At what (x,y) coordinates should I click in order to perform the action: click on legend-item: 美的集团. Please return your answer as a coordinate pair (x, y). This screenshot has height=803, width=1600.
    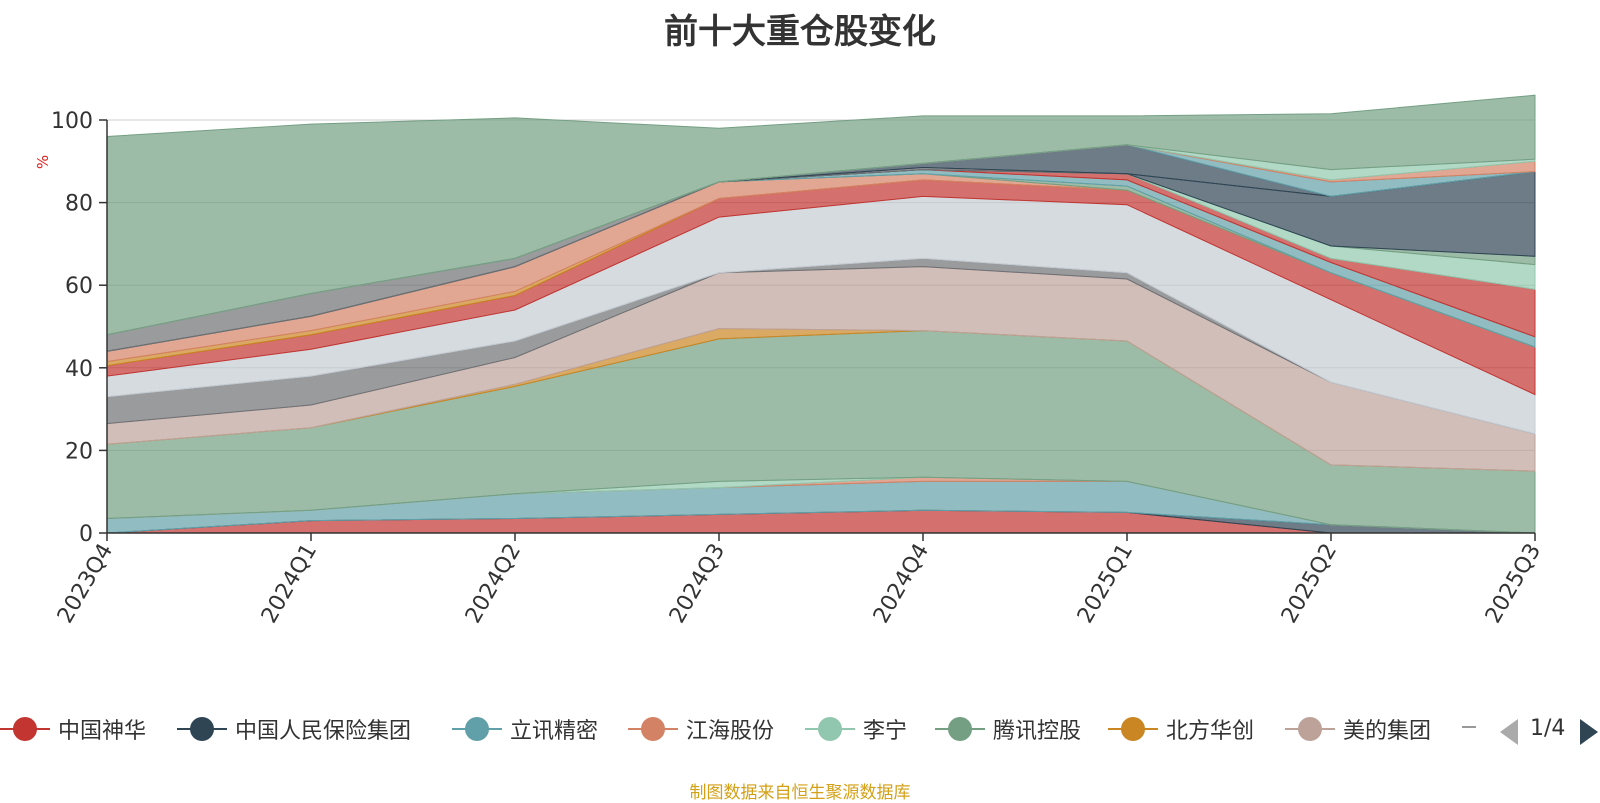
    Looking at the image, I should click on (1358, 729).